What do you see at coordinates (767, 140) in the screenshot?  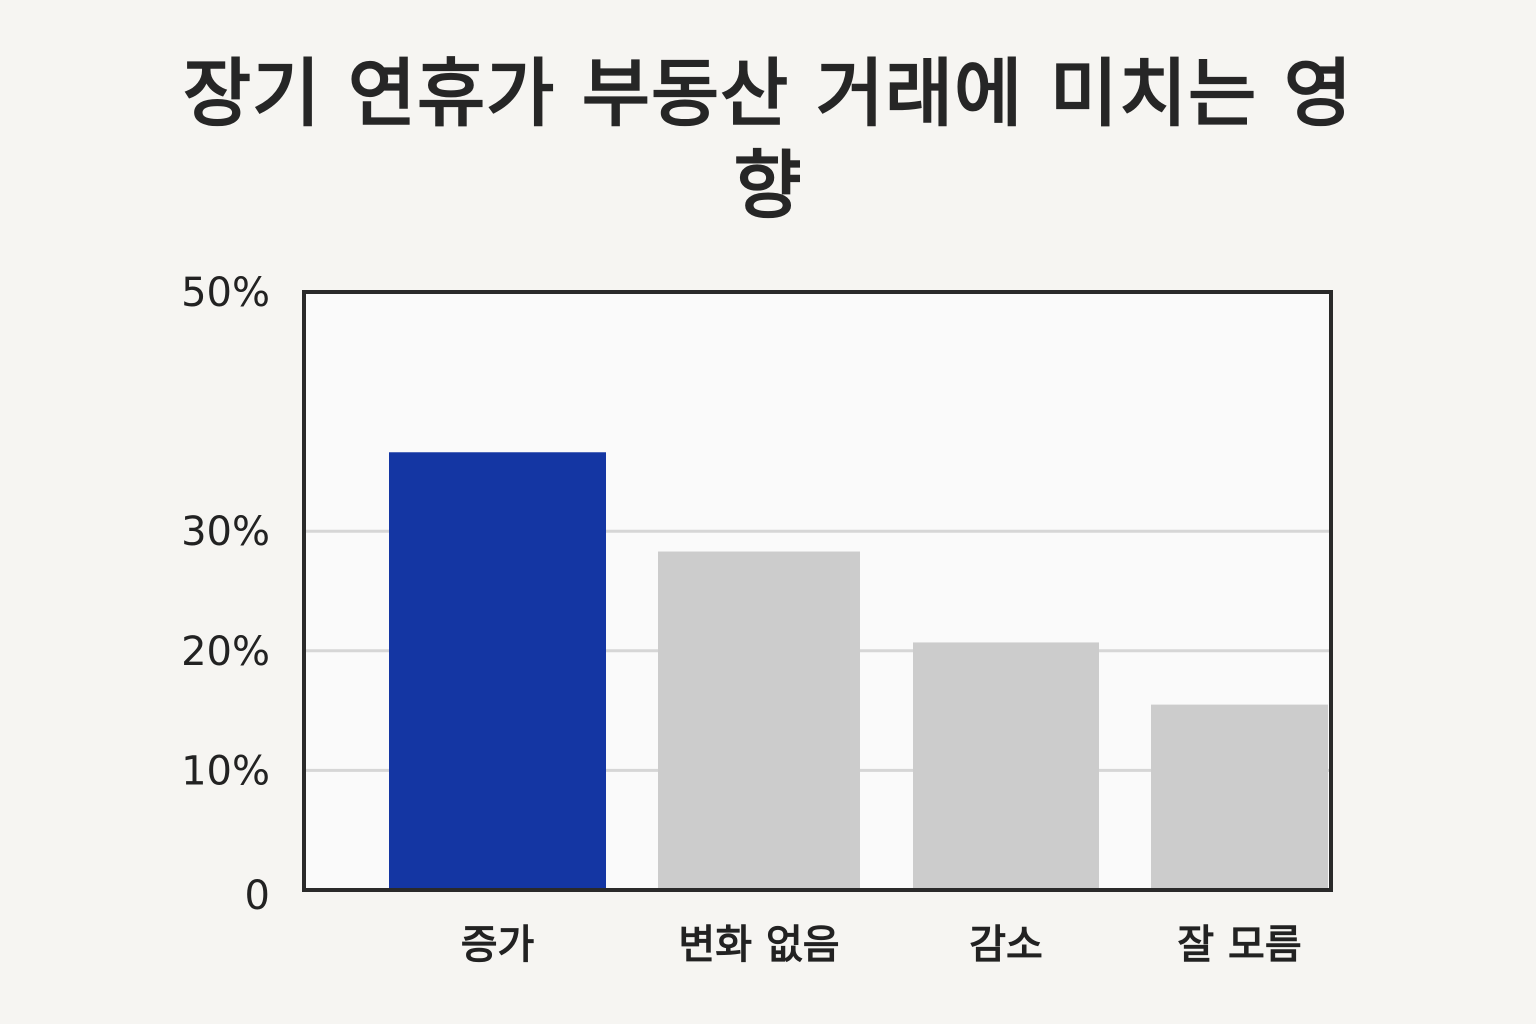 I see `chart-title: 장기 연휴가 부동산 거래에 미치는 영향` at bounding box center [767, 140].